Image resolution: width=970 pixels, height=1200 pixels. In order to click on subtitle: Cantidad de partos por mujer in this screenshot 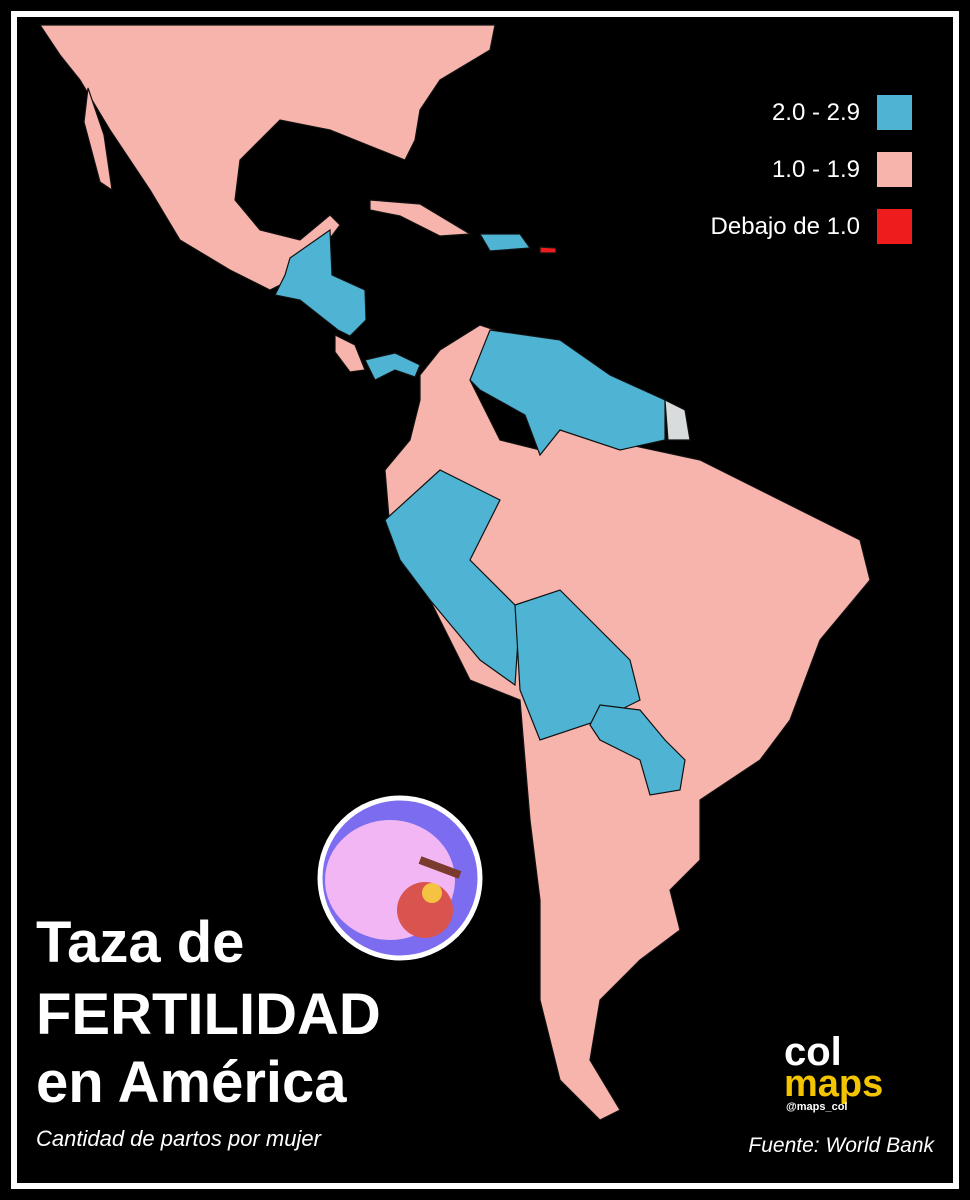, I will do `click(179, 1138)`.